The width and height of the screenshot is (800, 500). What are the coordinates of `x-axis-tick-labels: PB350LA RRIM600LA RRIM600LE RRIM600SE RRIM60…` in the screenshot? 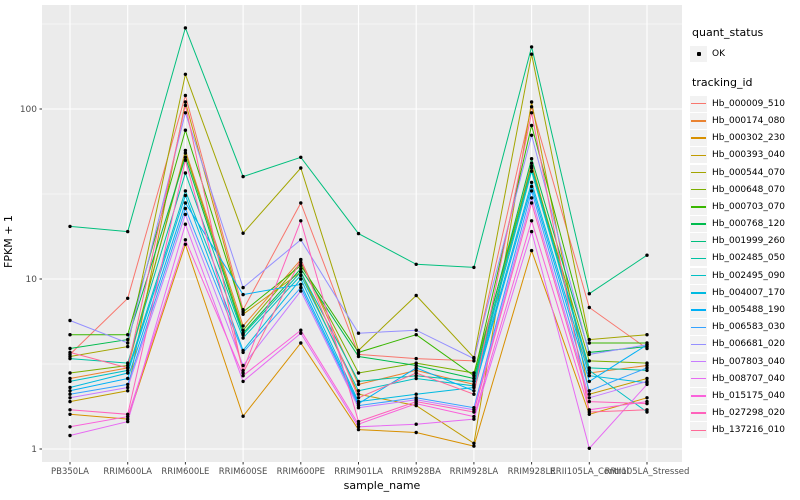 It's located at (370, 472).